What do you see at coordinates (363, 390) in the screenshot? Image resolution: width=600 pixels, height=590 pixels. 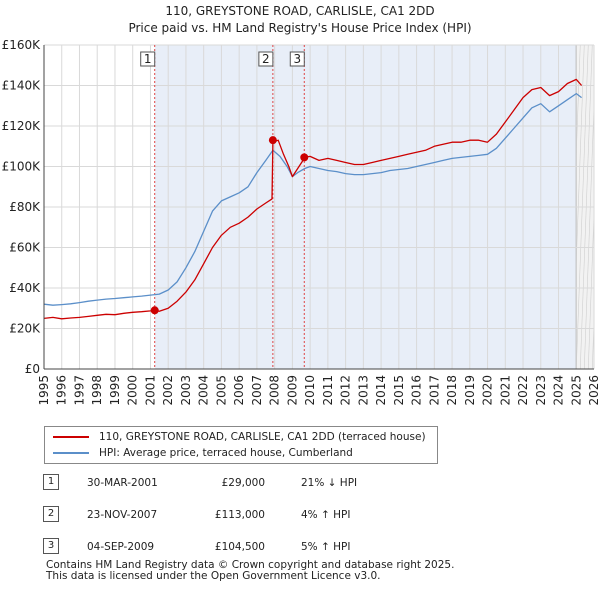 I see `x-tick-label: 2013` at bounding box center [363, 390].